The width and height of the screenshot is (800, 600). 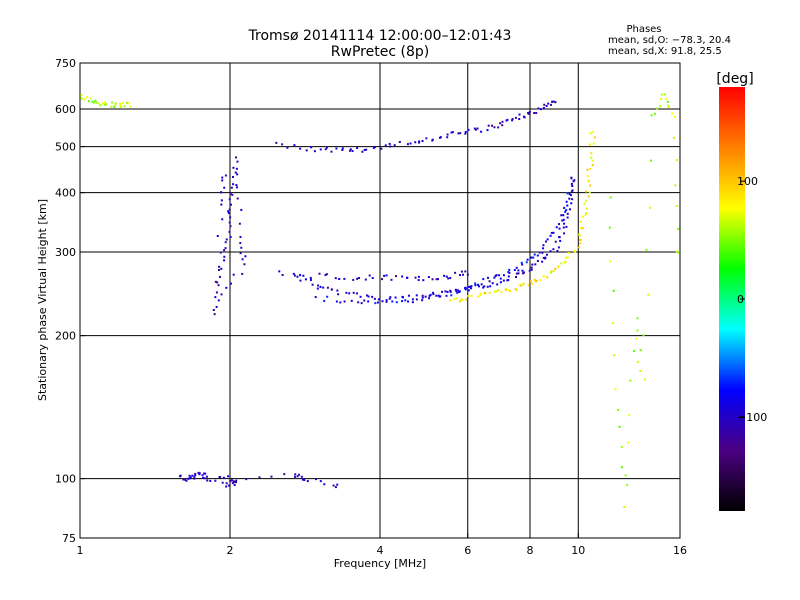 I want to click on colorbar-tick-label: −100, so click(x=752, y=417).